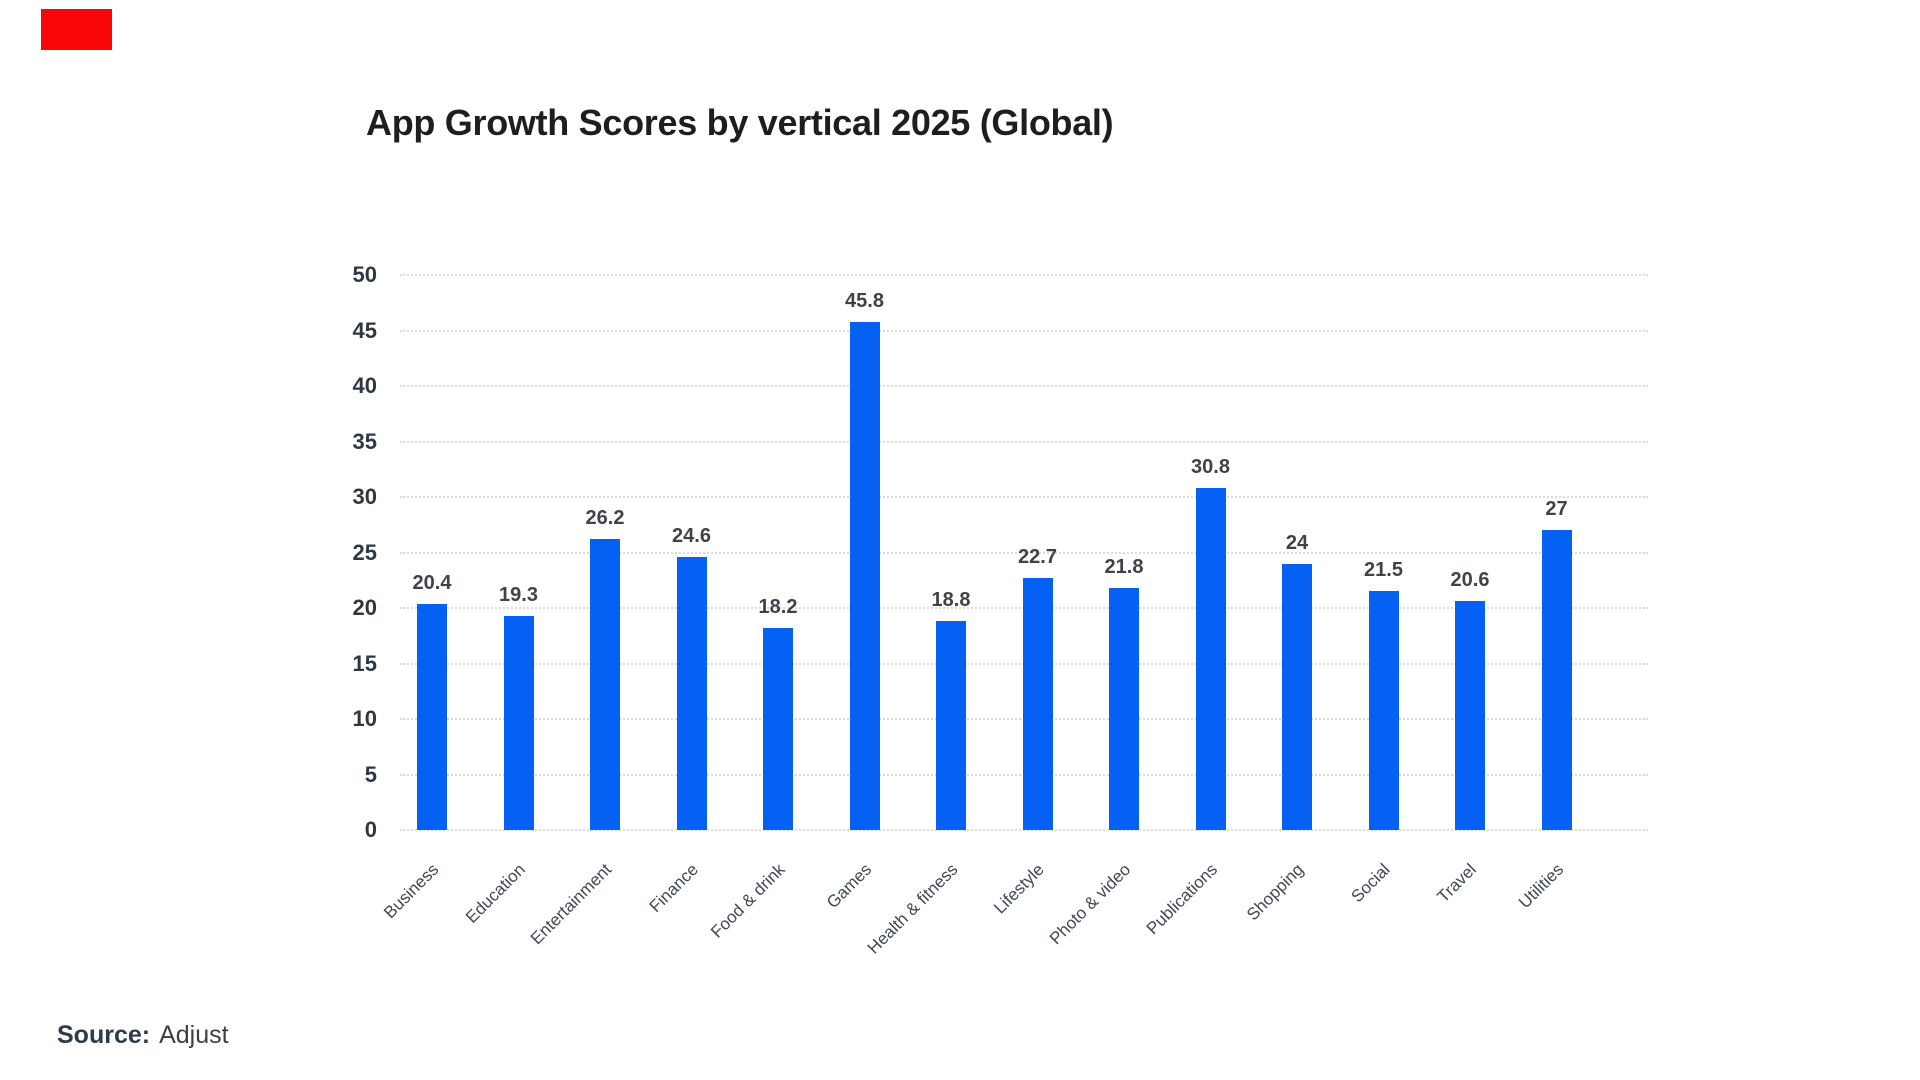  I want to click on y-axis-tick-label: 50, so click(364, 274).